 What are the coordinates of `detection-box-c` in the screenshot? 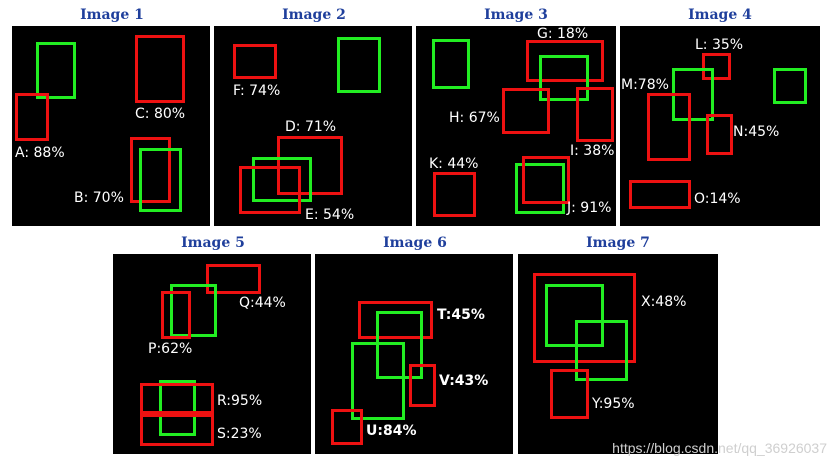 It's located at (160, 69).